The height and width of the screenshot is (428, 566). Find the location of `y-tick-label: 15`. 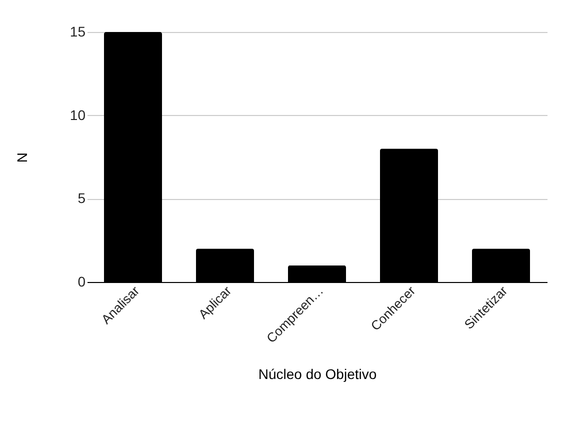

y-tick-label: 15 is located at coordinates (78, 32).